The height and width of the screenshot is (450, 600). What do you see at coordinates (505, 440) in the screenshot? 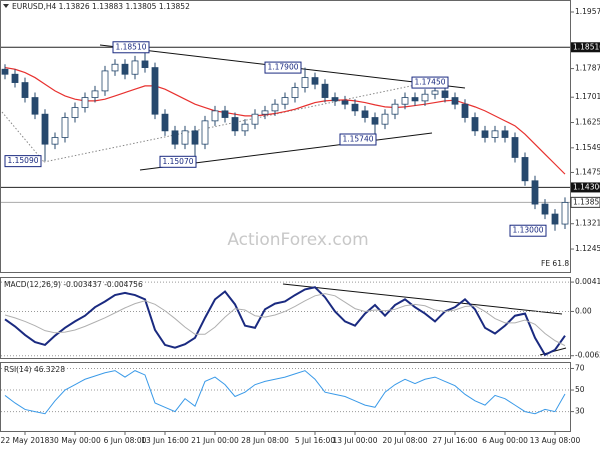
I see `x-tick-label: 6 Aug 00:00` at bounding box center [505, 440].